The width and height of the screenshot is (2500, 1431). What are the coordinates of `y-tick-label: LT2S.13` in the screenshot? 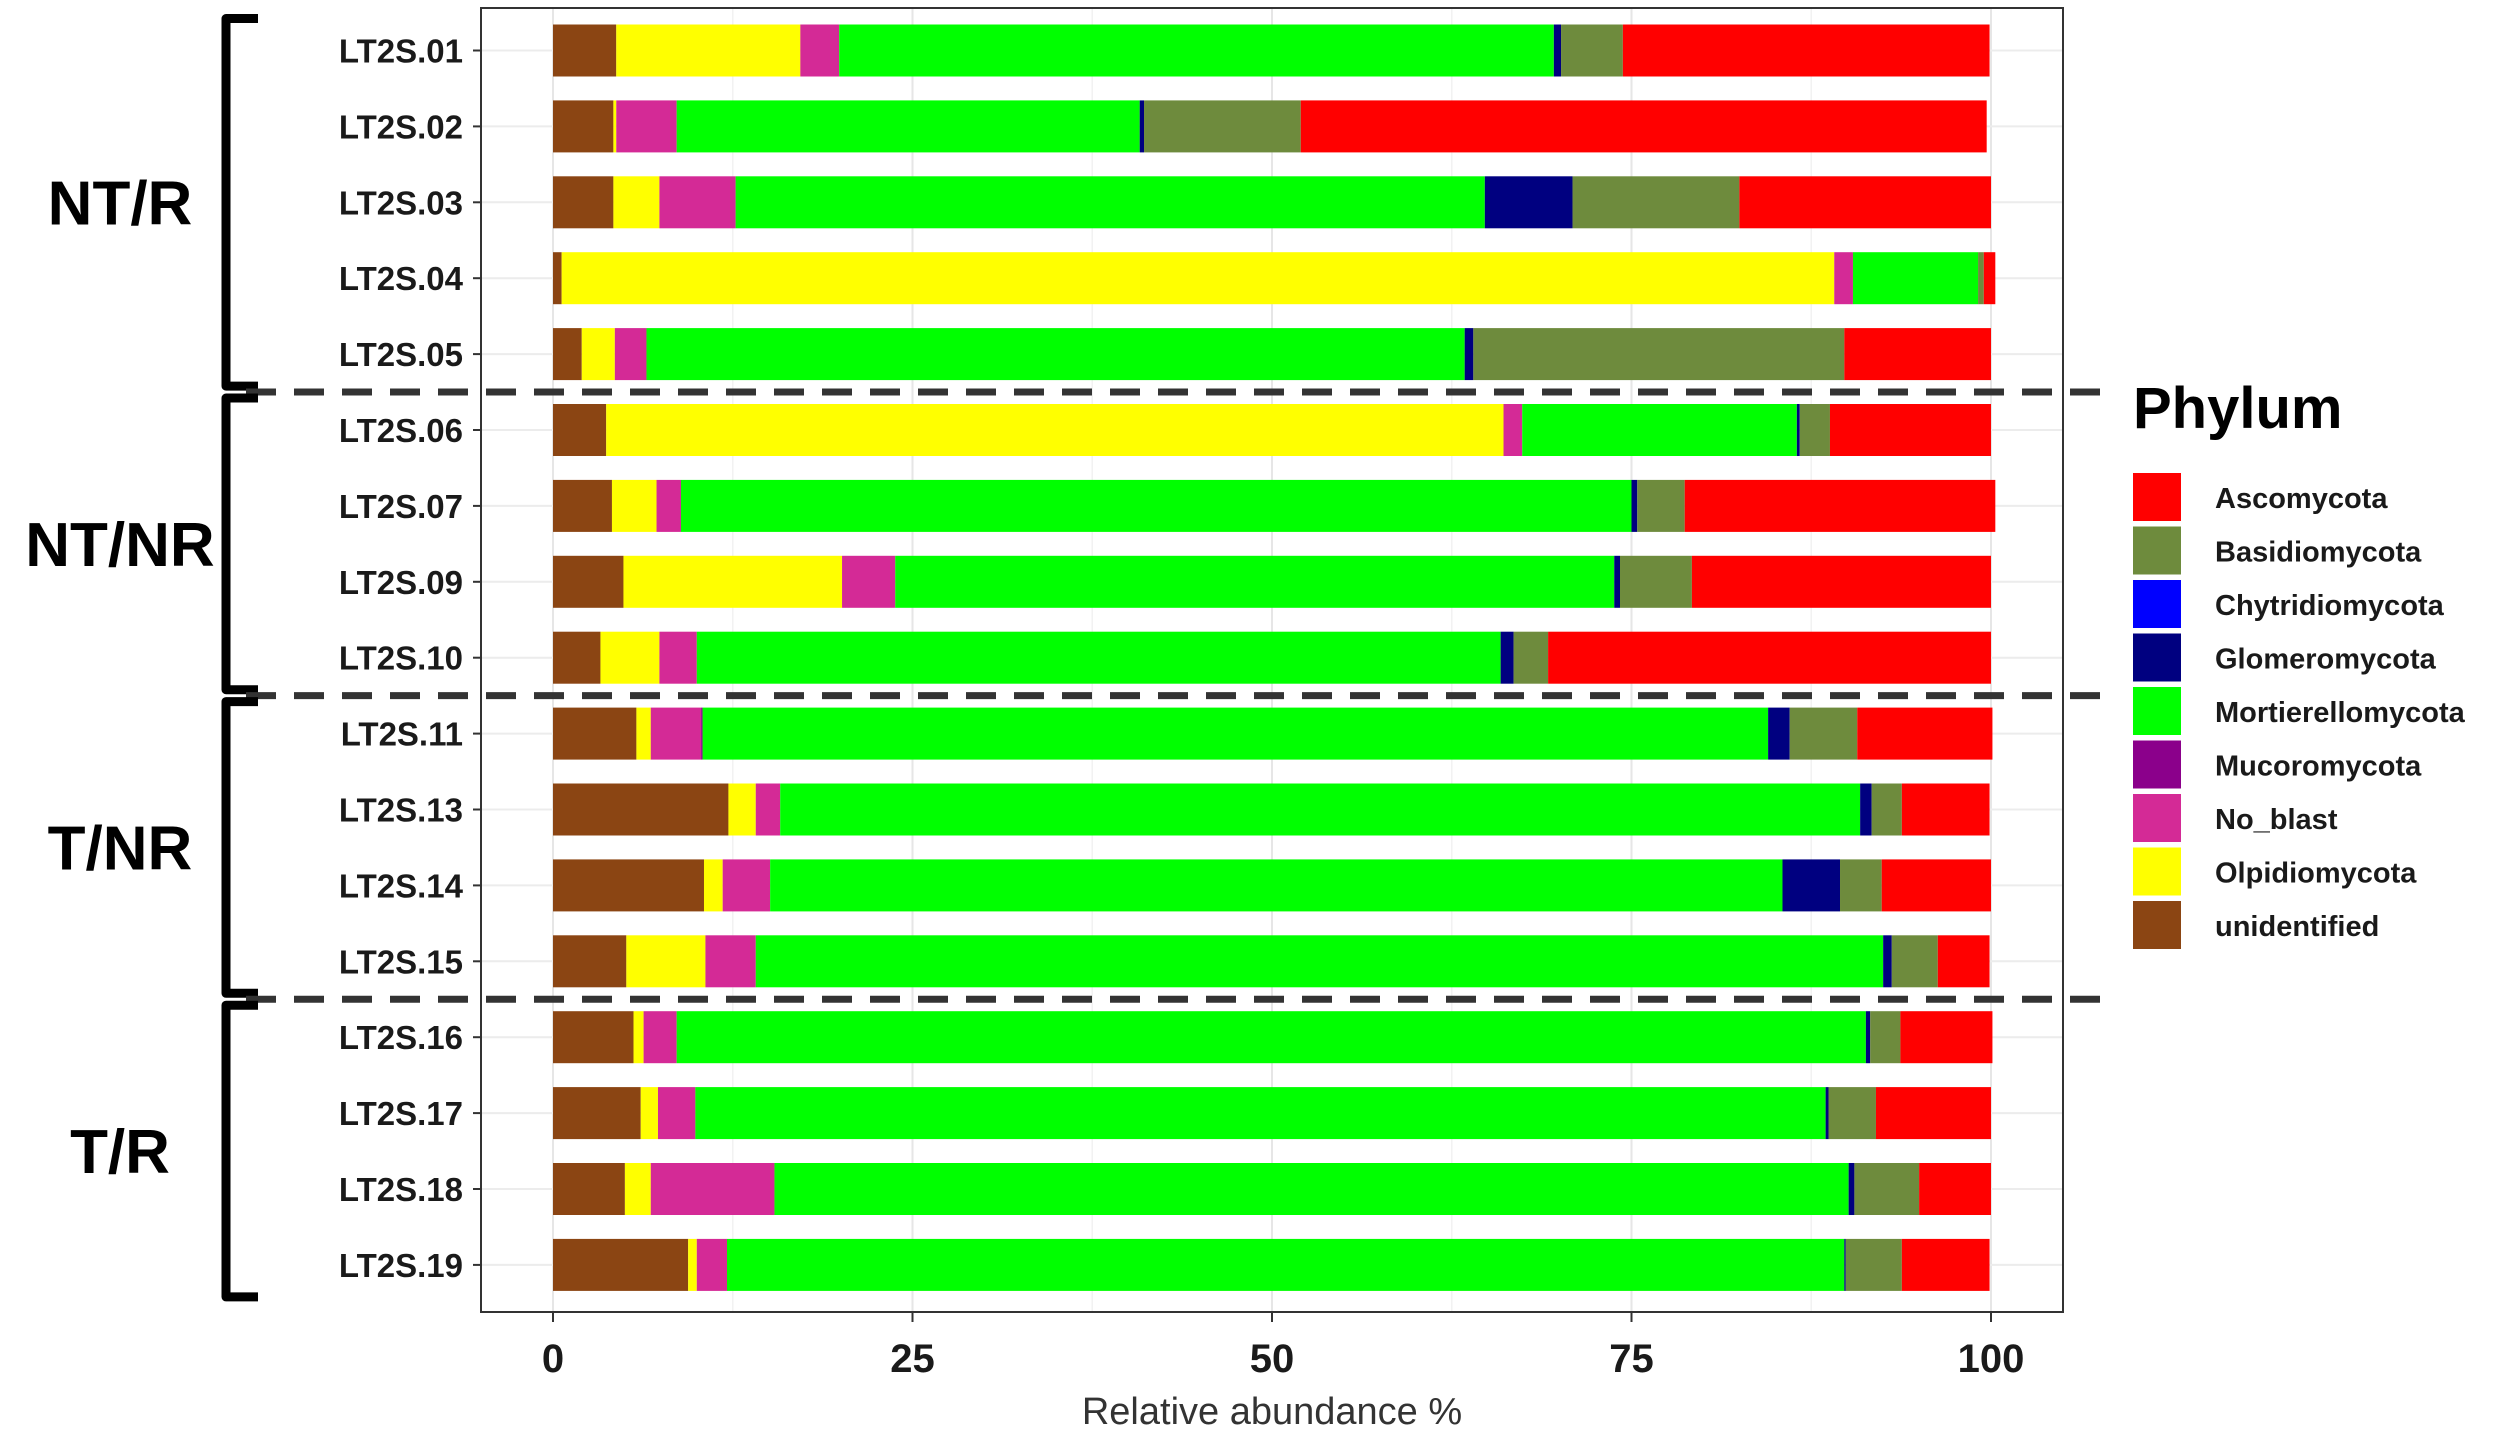 It's located at (401, 810).